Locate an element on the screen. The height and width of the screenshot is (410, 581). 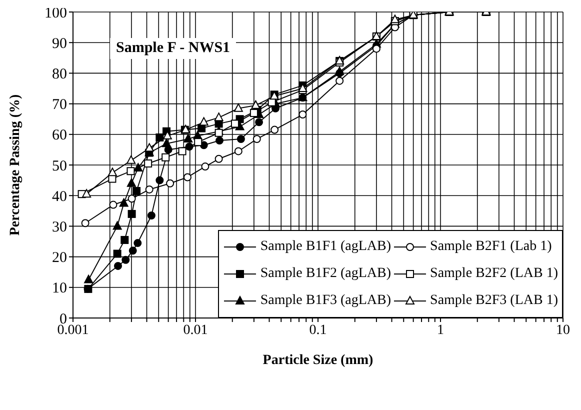
y-axis-title: Percentage Passing (%) is located at coordinates (15, 165).